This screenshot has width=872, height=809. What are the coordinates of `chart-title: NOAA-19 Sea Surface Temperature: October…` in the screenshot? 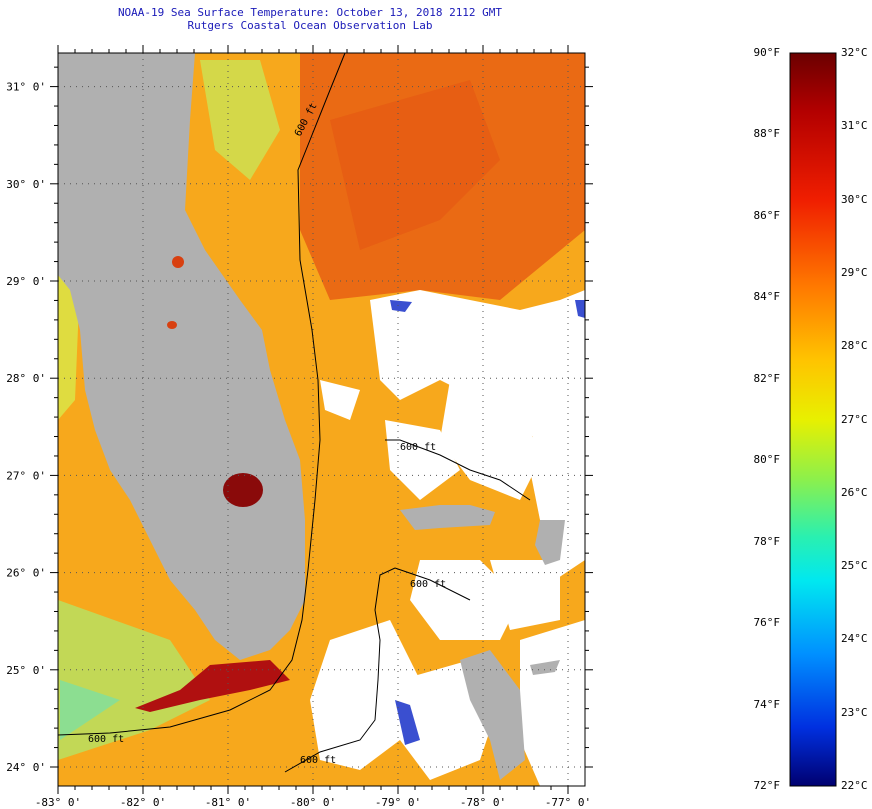 It's located at (310, 12).